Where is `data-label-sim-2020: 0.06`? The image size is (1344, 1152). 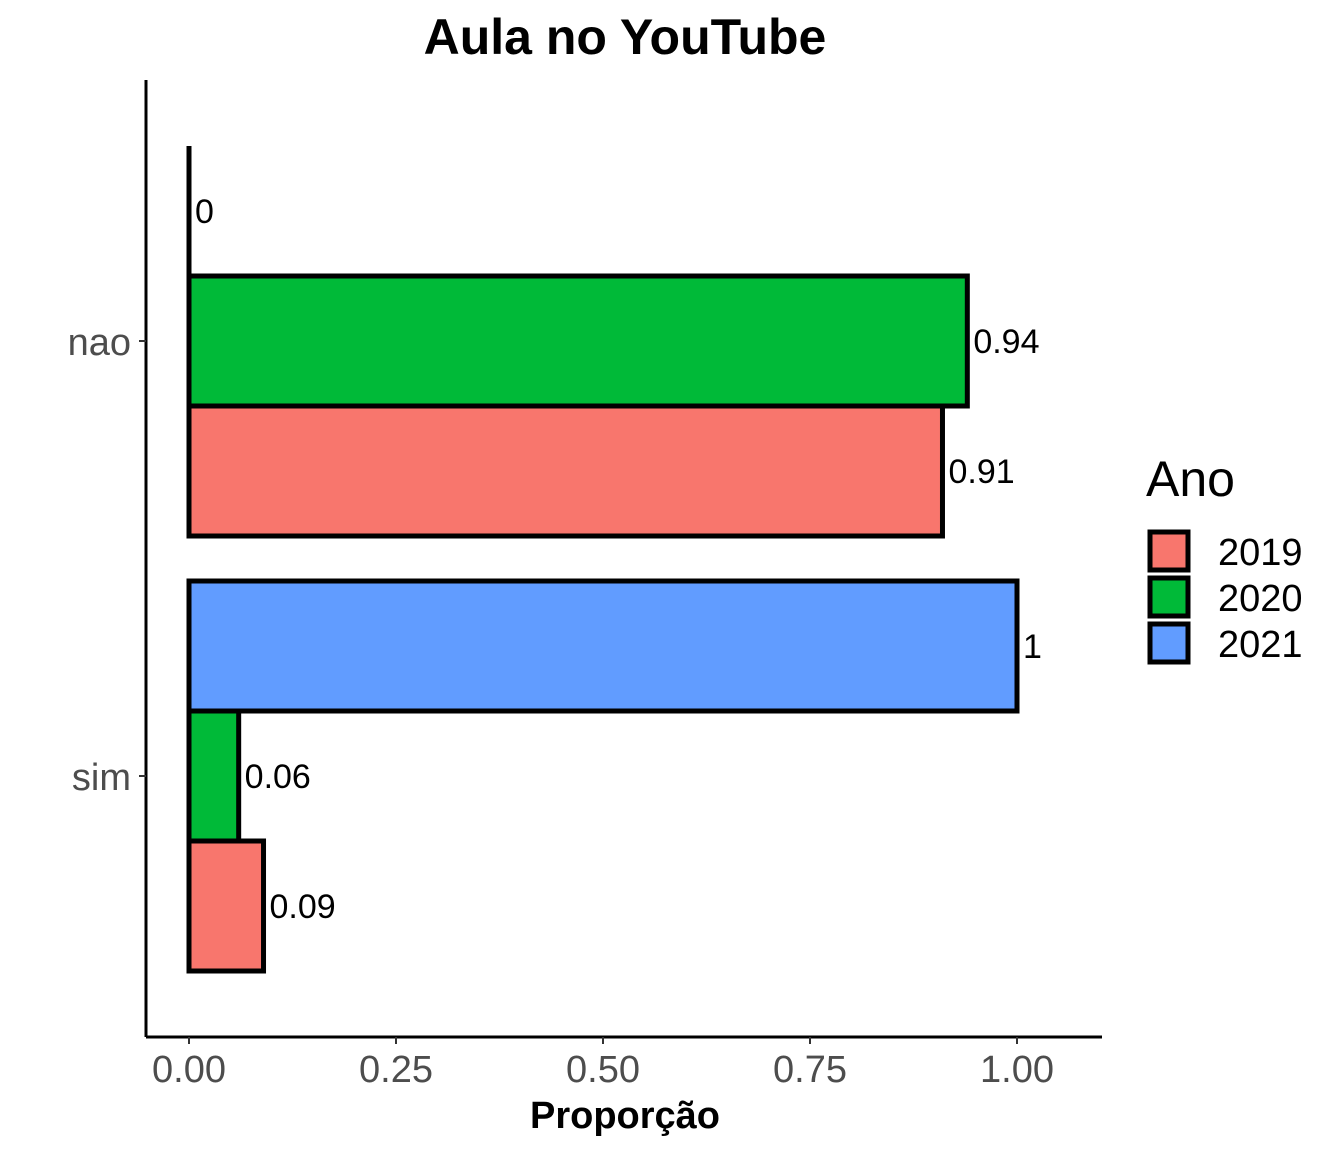 data-label-sim-2020: 0.06 is located at coordinates (278, 777).